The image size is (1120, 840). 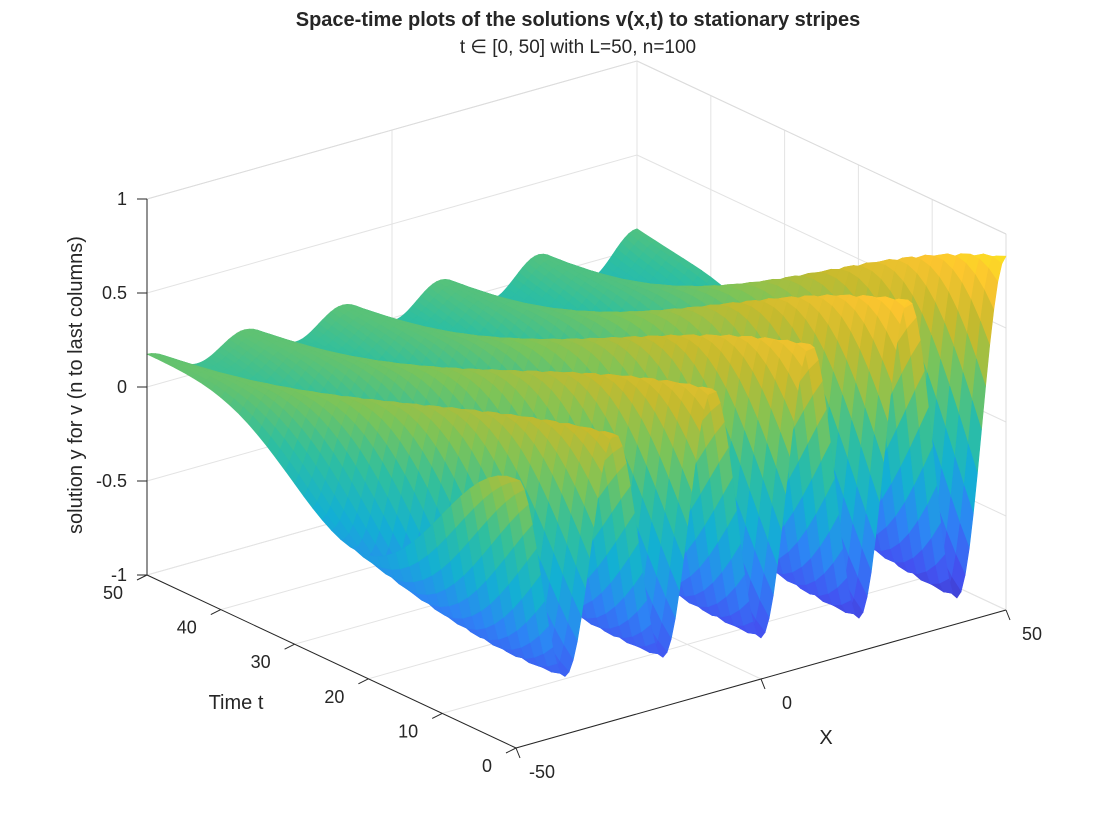 What do you see at coordinates (113, 593) in the screenshot?
I see `y-tick-label: 50` at bounding box center [113, 593].